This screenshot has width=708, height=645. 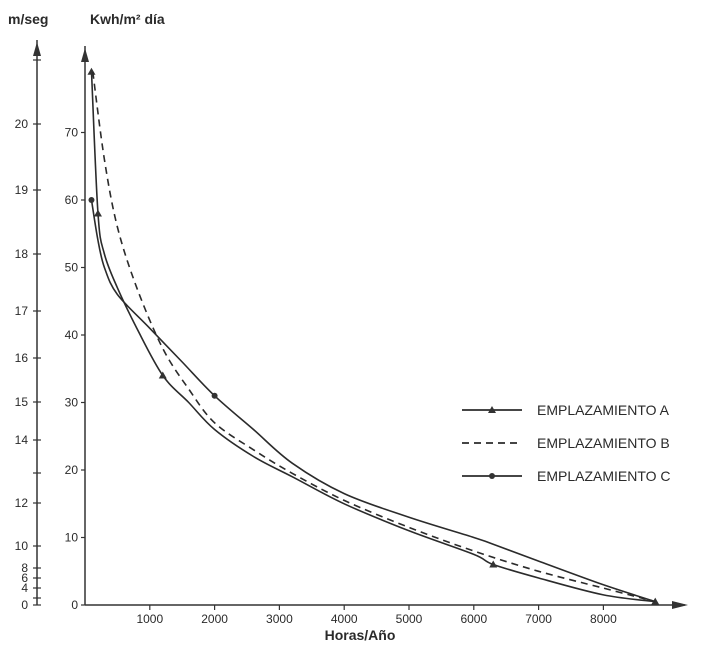 What do you see at coordinates (473, 619) in the screenshot?
I see `x-tick-label: 6000` at bounding box center [473, 619].